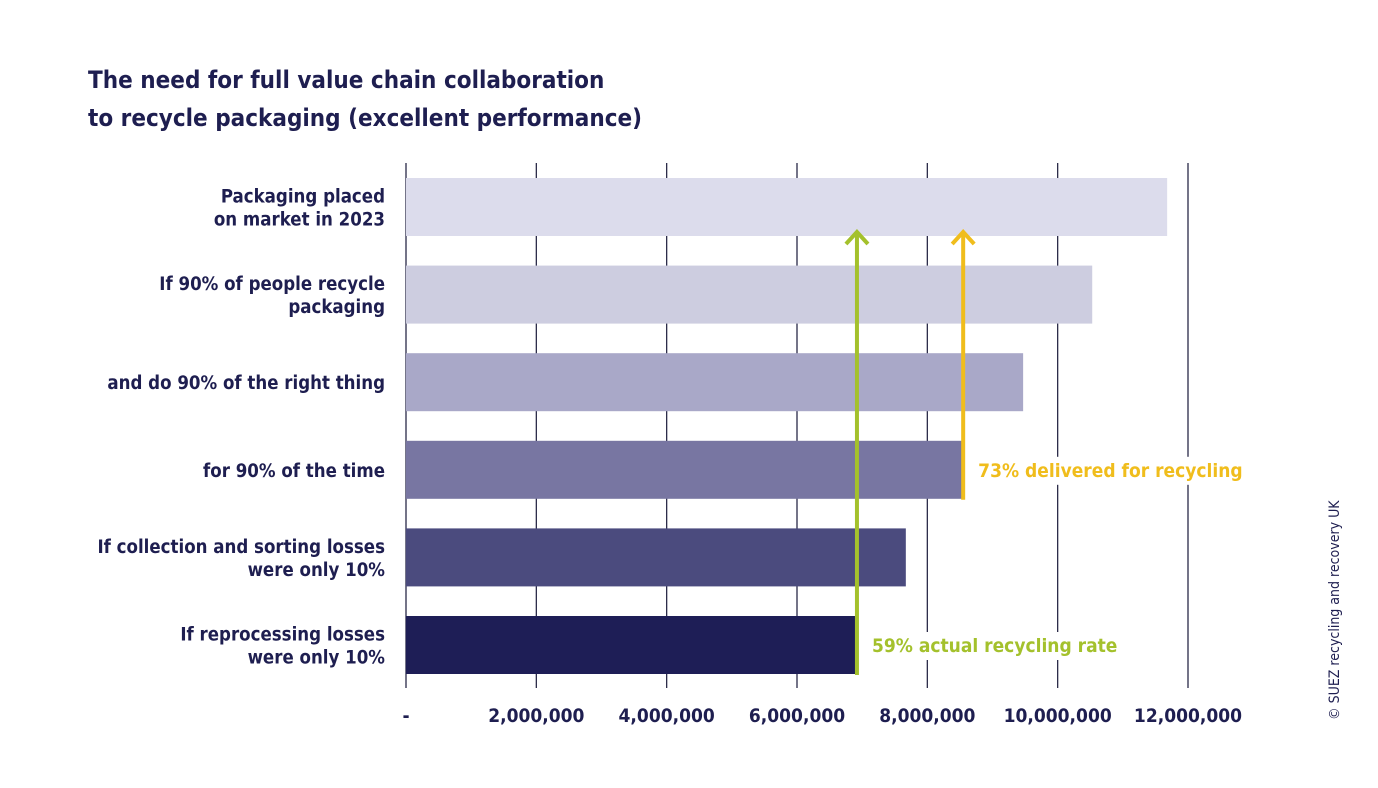 This screenshot has width=1378, height=788. Describe the element at coordinates (1110, 471) in the screenshot. I see `annotation-label: 73% delivered for recycling` at that location.